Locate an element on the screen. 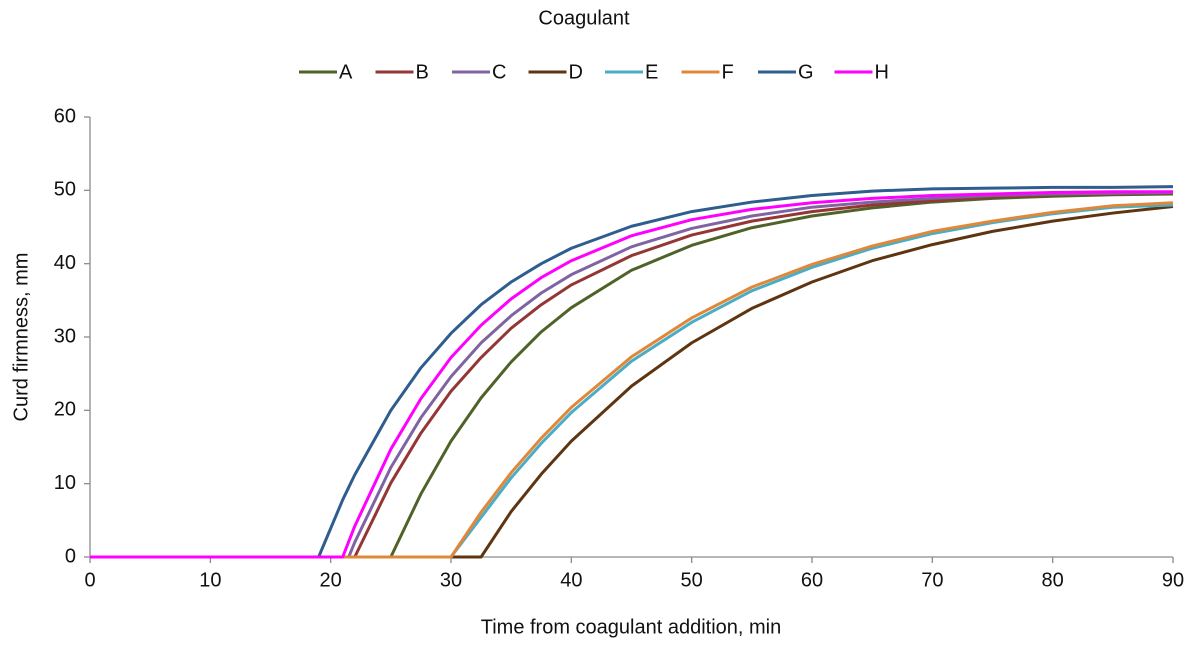 The width and height of the screenshot is (1193, 645). x-tick-label: 90 is located at coordinates (1173, 580).